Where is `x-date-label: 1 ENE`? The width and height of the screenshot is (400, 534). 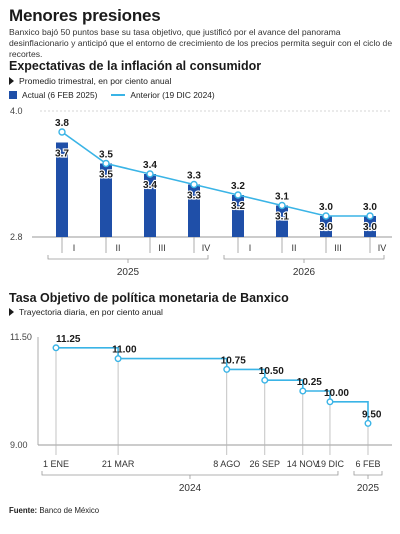 x-date-label: 1 ENE is located at coordinates (56, 464).